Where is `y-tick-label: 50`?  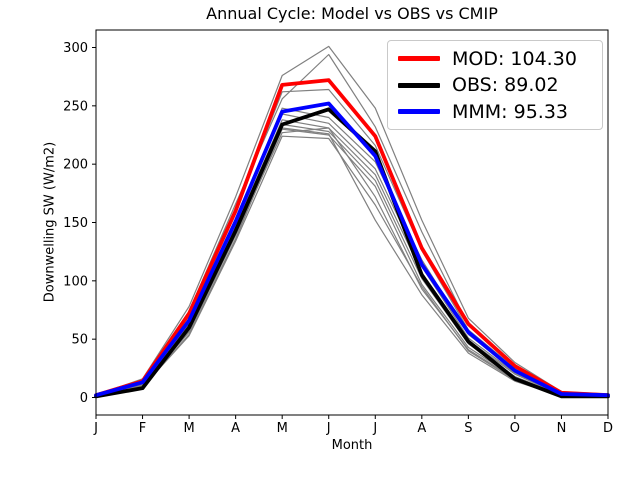 y-tick-label: 50 is located at coordinates (79, 340).